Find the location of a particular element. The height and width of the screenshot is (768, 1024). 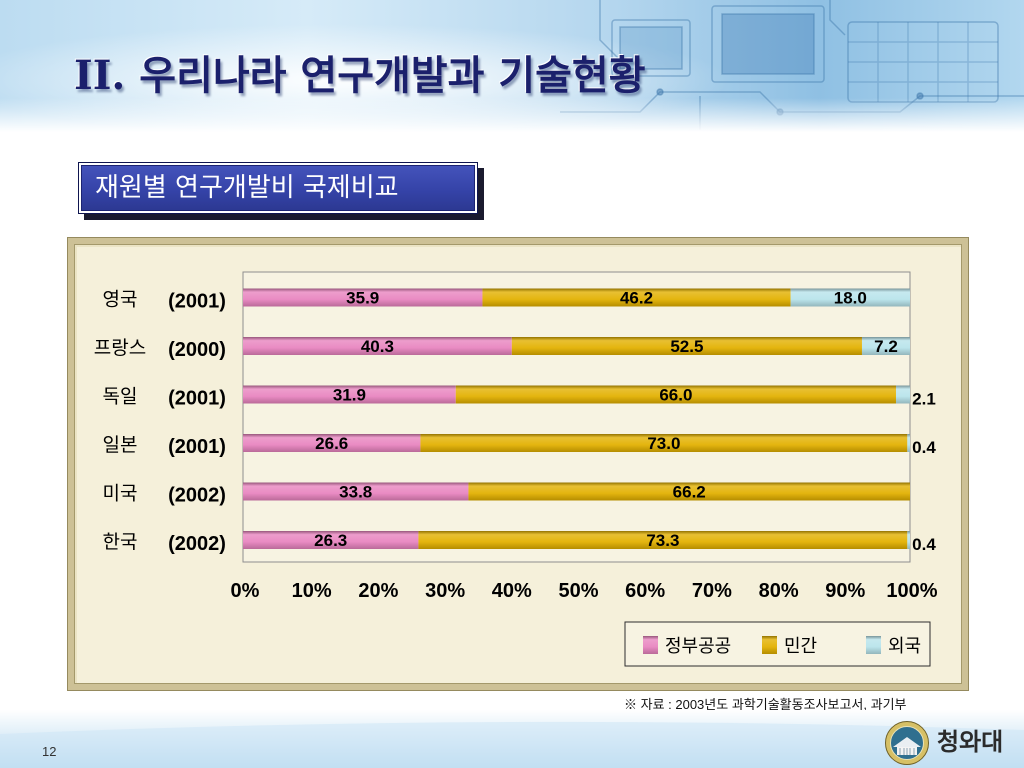

data-label: 35.9 is located at coordinates (362, 298).